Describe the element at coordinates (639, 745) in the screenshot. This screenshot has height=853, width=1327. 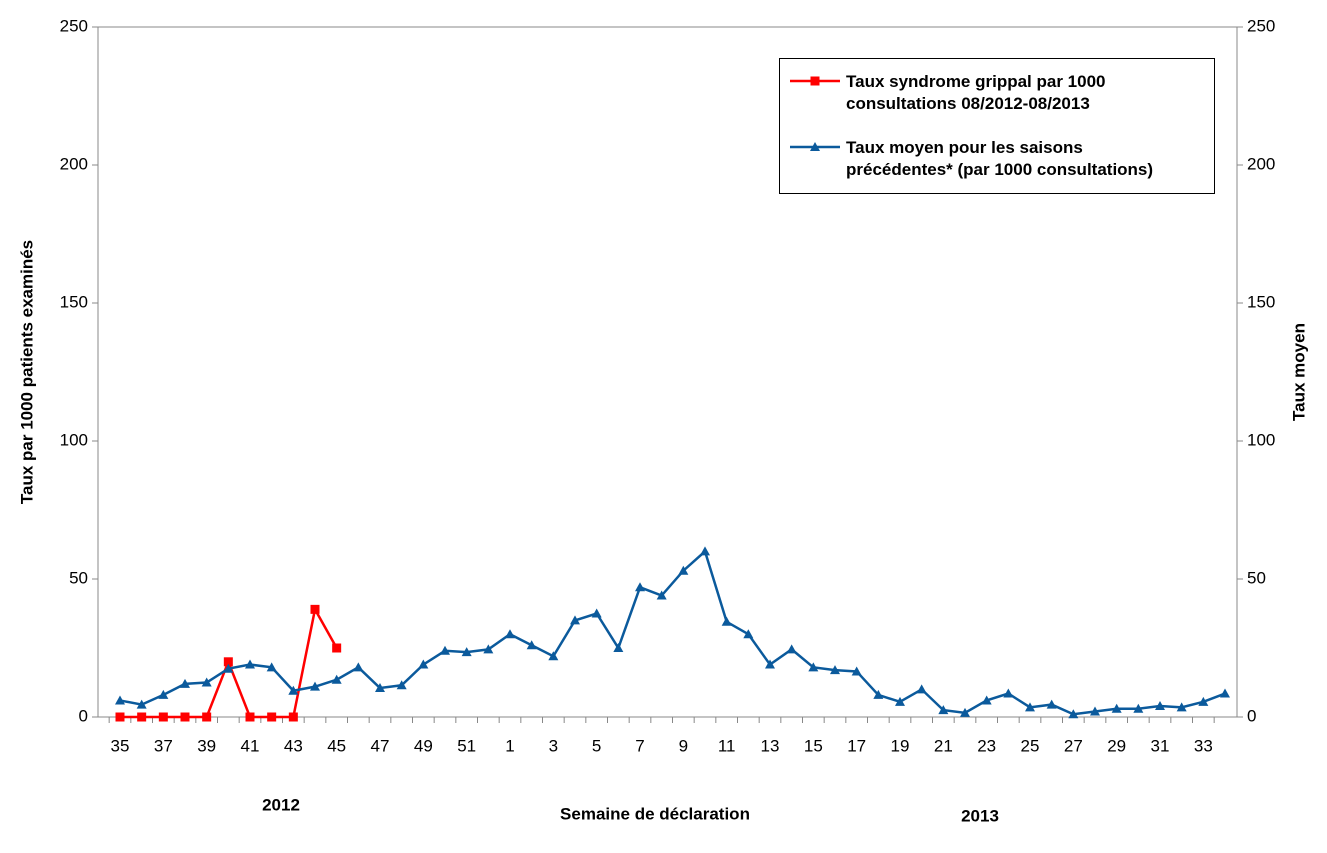
I see `x-tick-label: 7` at that location.